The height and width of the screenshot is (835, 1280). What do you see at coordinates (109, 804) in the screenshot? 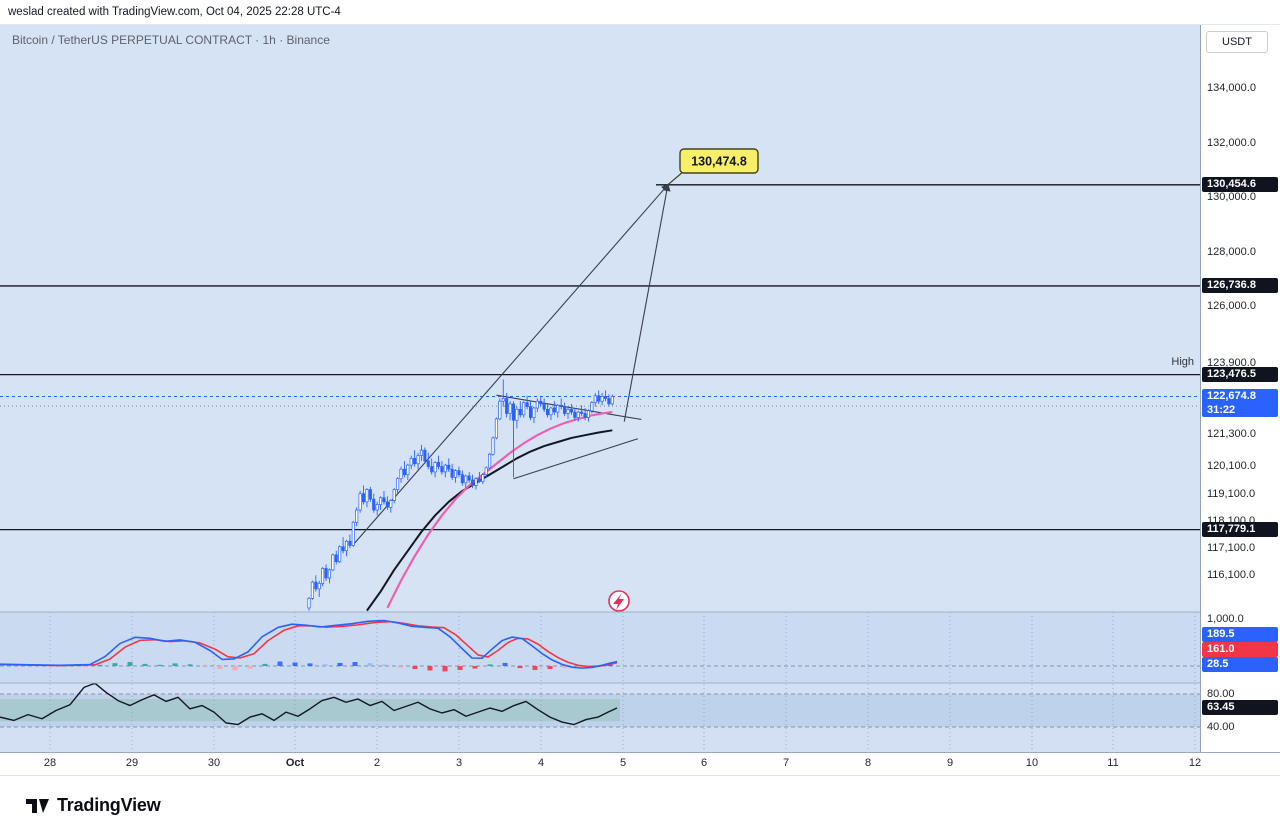
I see `tradingview-logo-text: TradingView` at bounding box center [109, 804].